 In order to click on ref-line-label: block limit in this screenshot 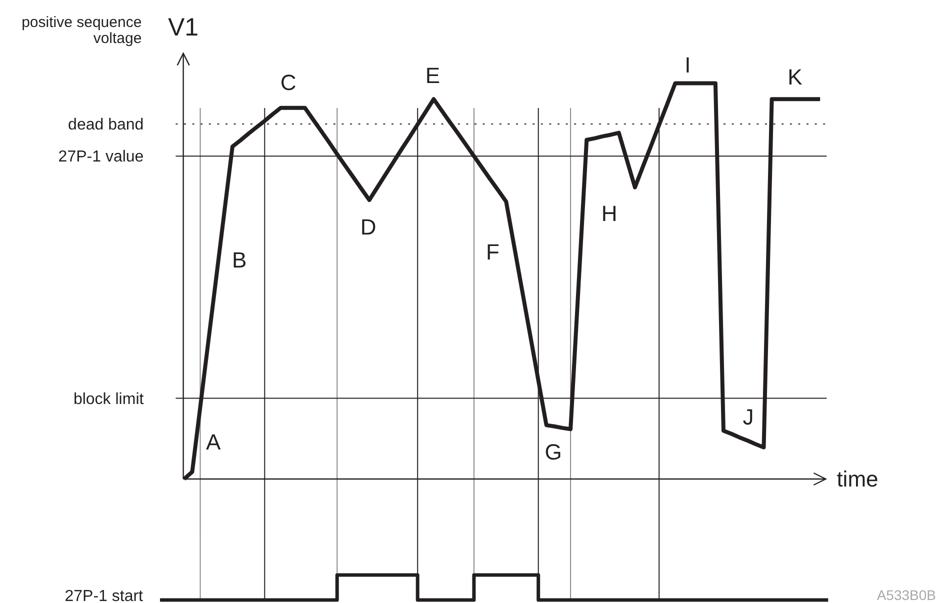, I will do `click(108, 399)`.